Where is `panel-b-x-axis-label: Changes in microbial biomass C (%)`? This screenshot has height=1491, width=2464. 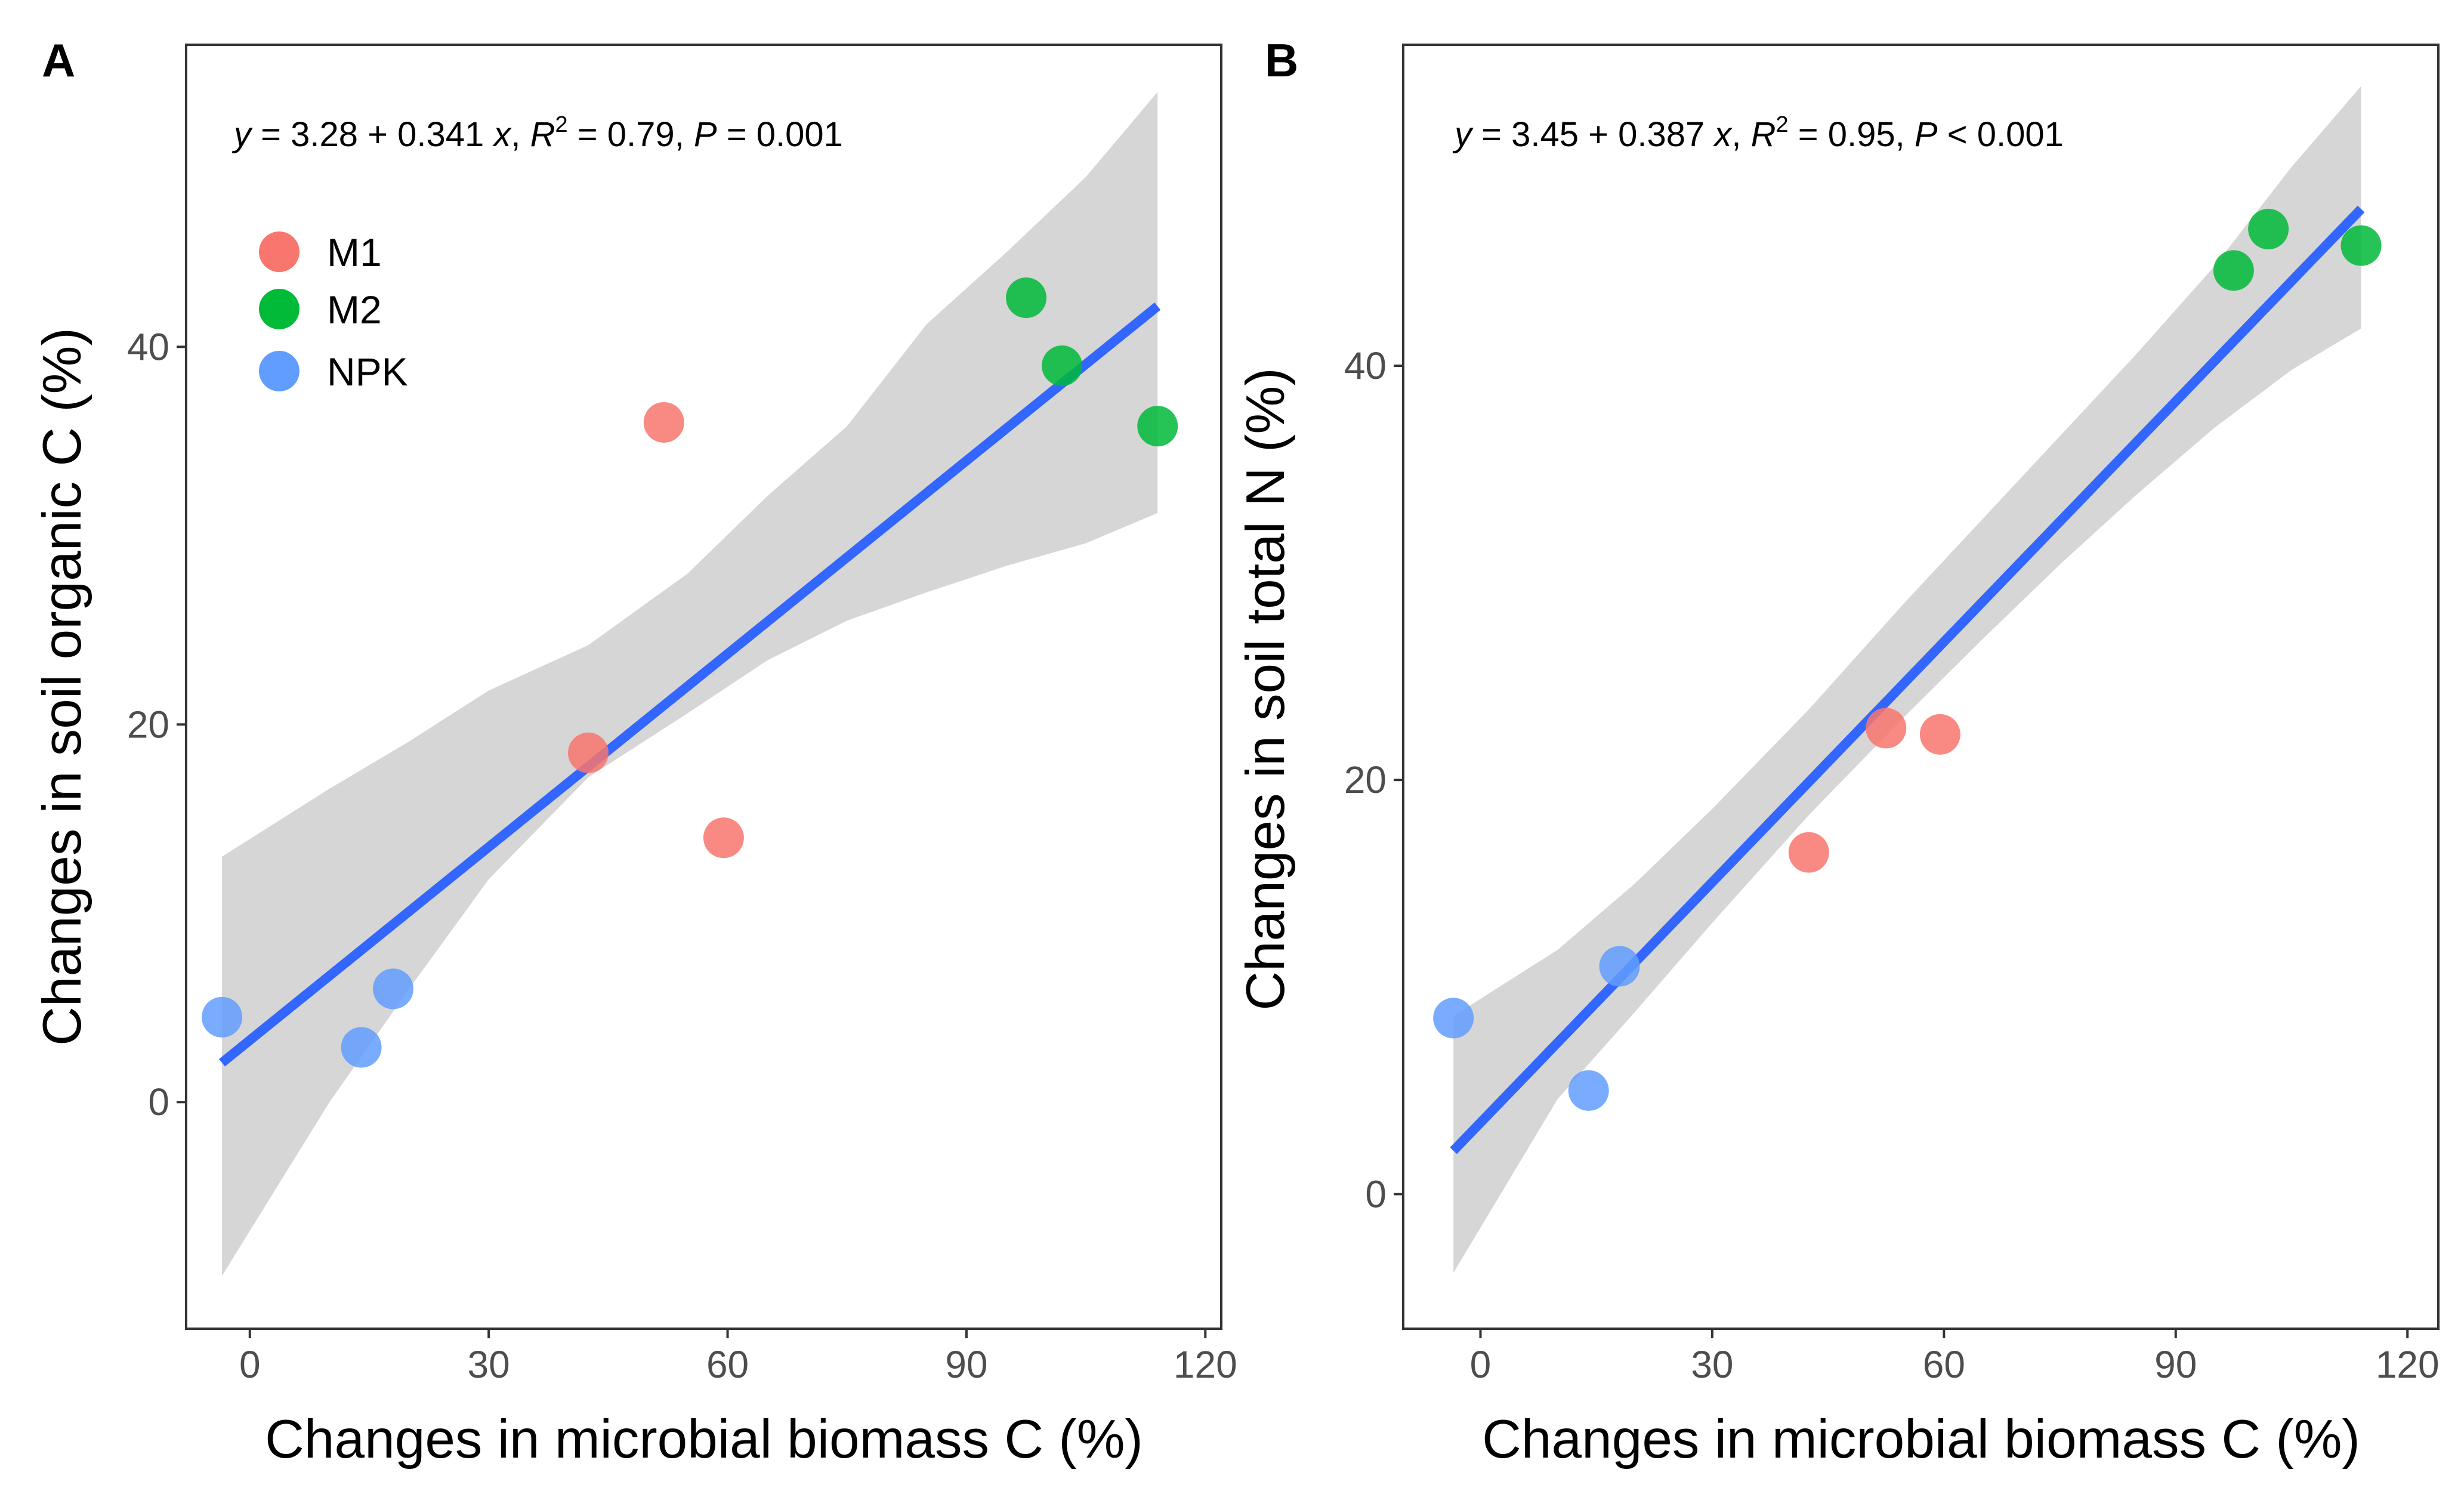
panel-b-x-axis-label: Changes in microbial biomass C (%) is located at coordinates (1921, 1439).